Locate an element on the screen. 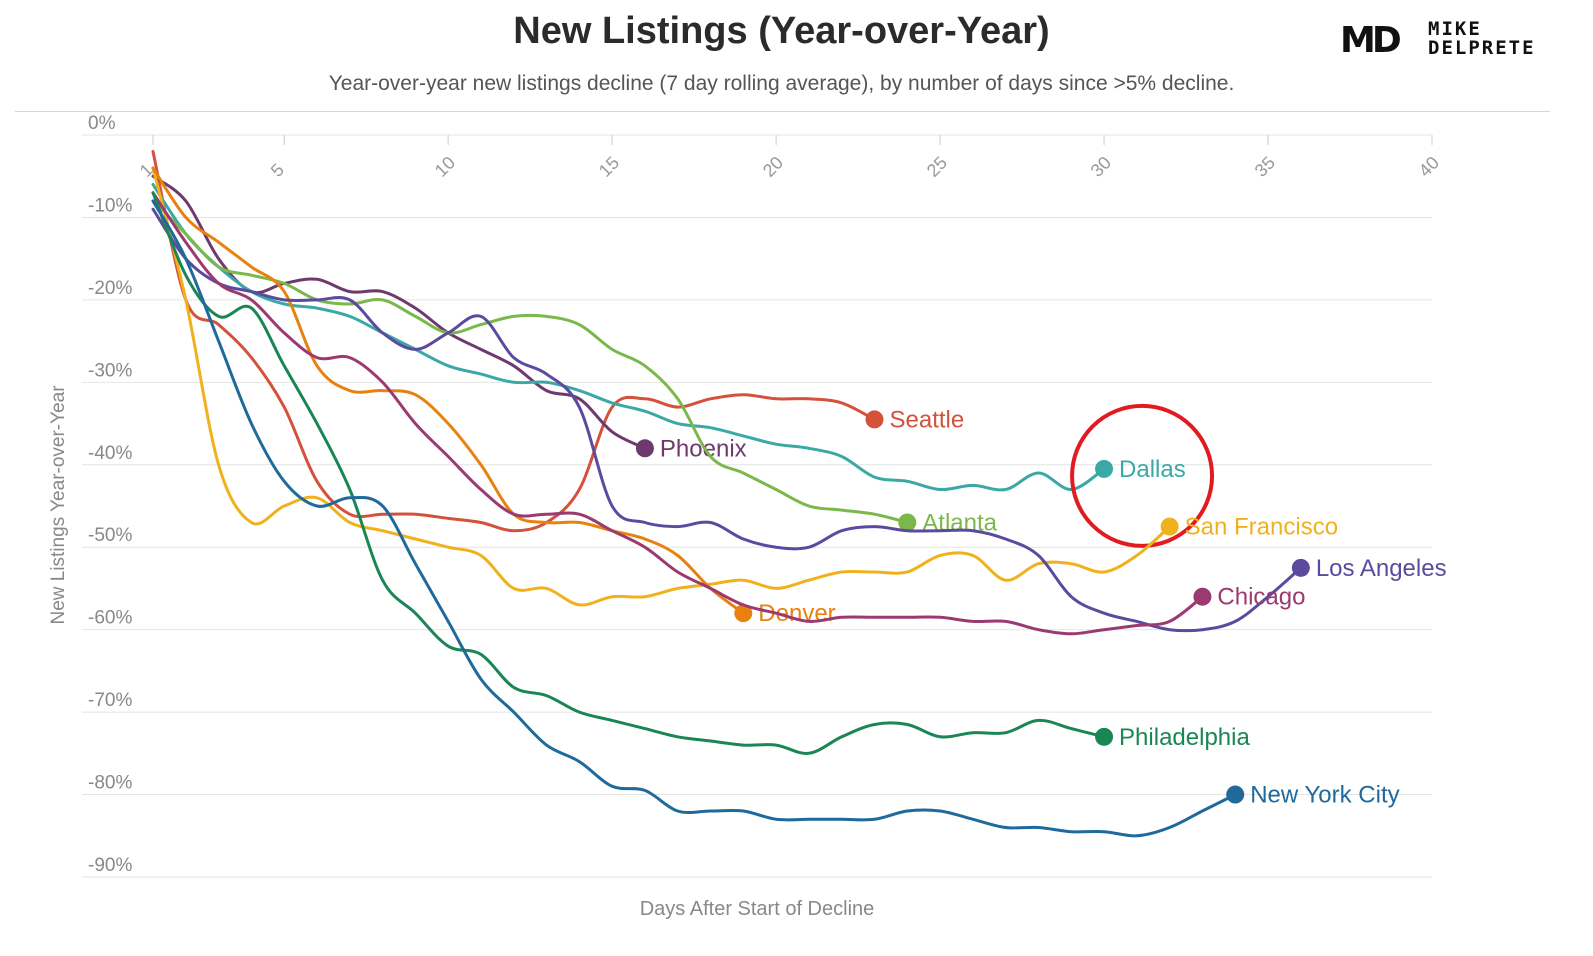 The width and height of the screenshot is (1593, 956). series-label-chicago: Chicago is located at coordinates (1261, 597).